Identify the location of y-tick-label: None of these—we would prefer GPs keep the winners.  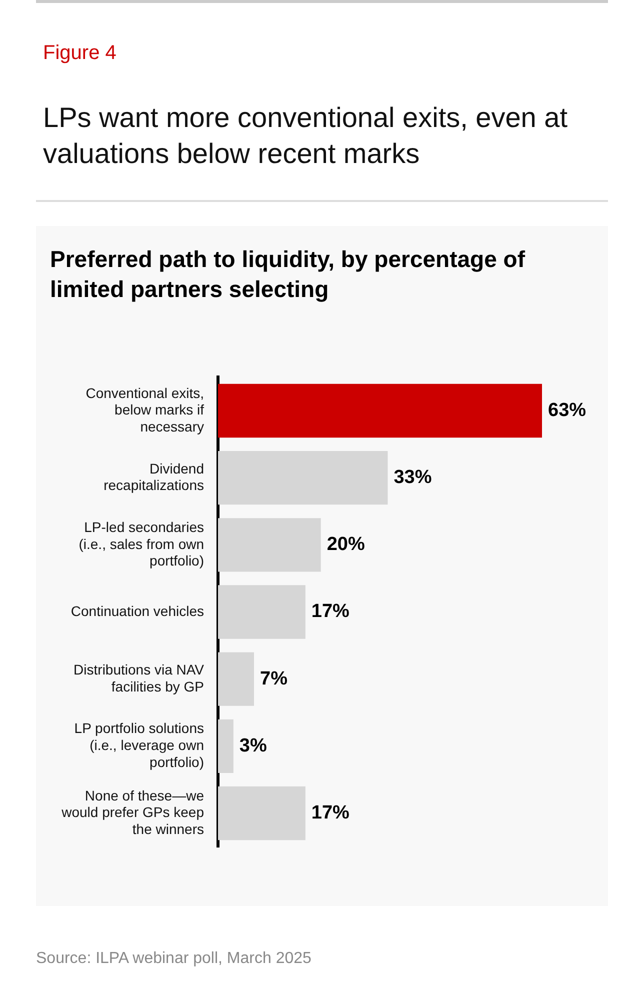
(132, 812).